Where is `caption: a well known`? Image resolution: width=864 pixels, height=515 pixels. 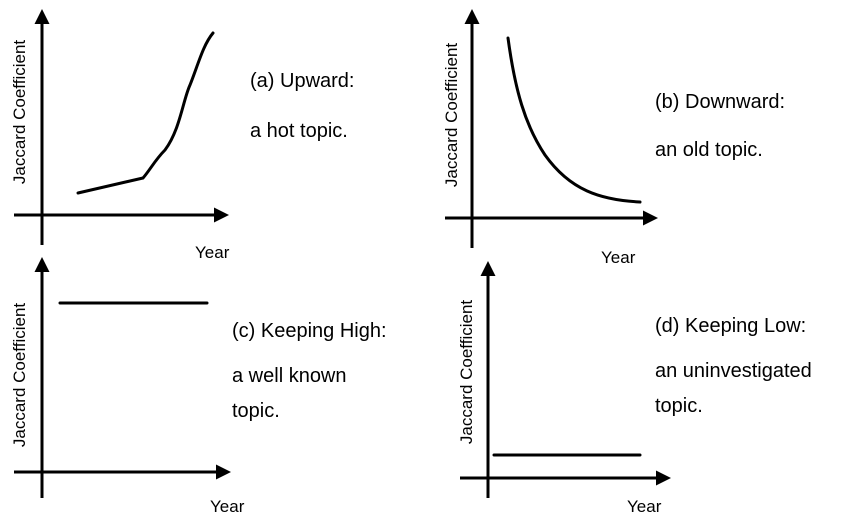
caption: a well known is located at coordinates (289, 376).